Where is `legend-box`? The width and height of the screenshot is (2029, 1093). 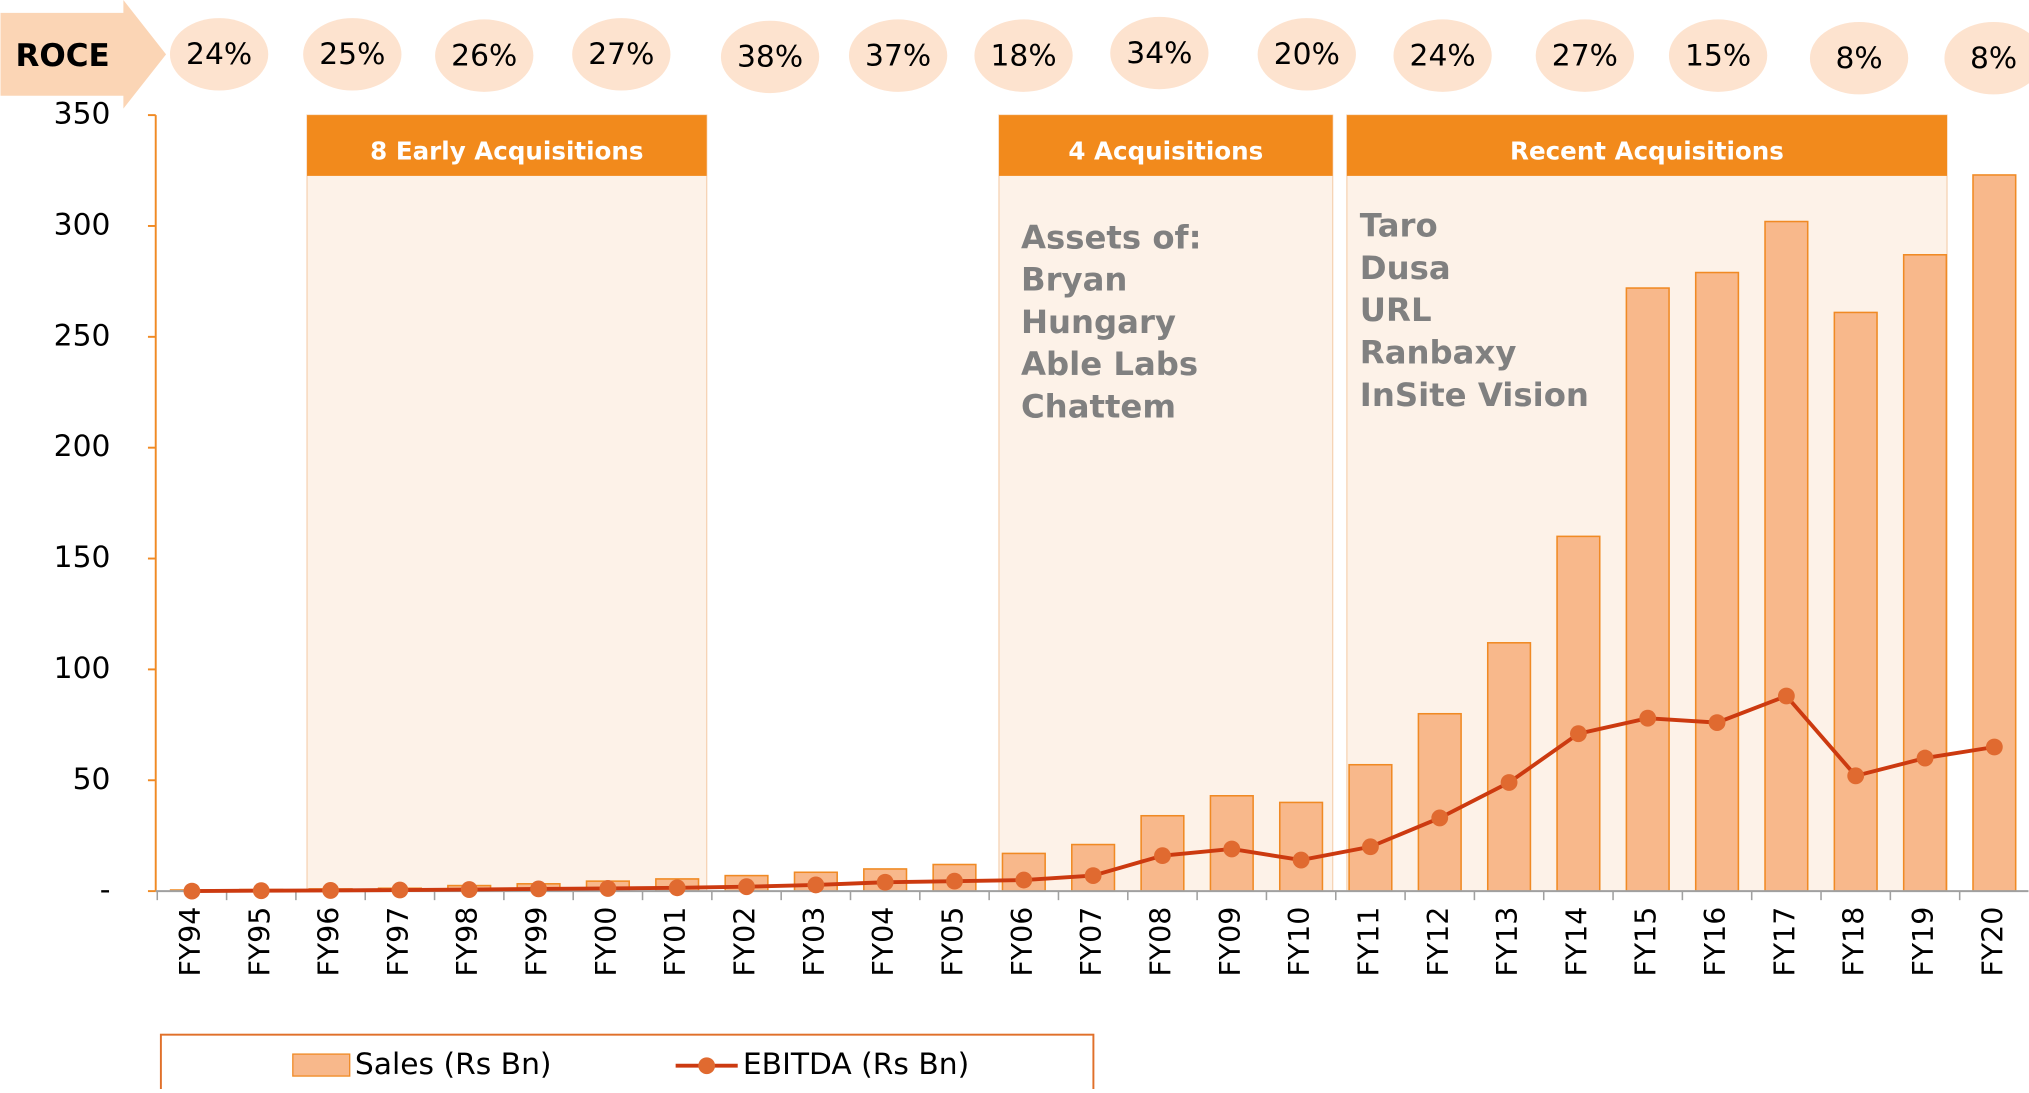
legend-box is located at coordinates (627, 1063).